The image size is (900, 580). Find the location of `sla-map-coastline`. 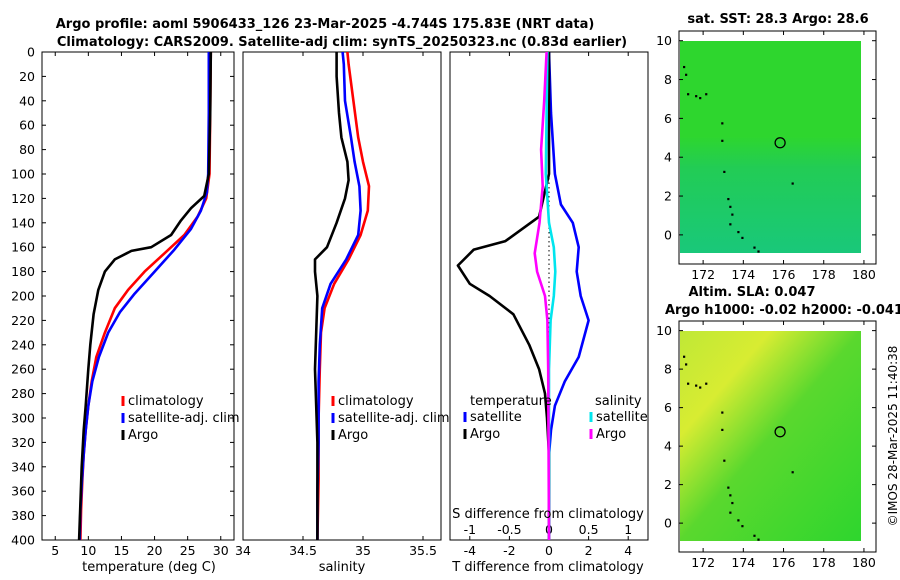

sla-map-coastline is located at coordinates (738, 448).